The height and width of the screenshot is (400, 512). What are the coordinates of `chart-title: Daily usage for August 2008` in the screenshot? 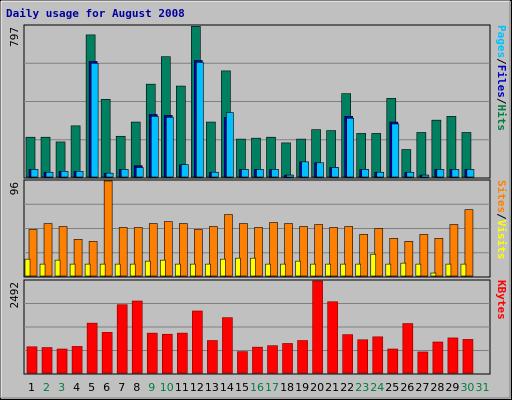 It's located at (95, 13).